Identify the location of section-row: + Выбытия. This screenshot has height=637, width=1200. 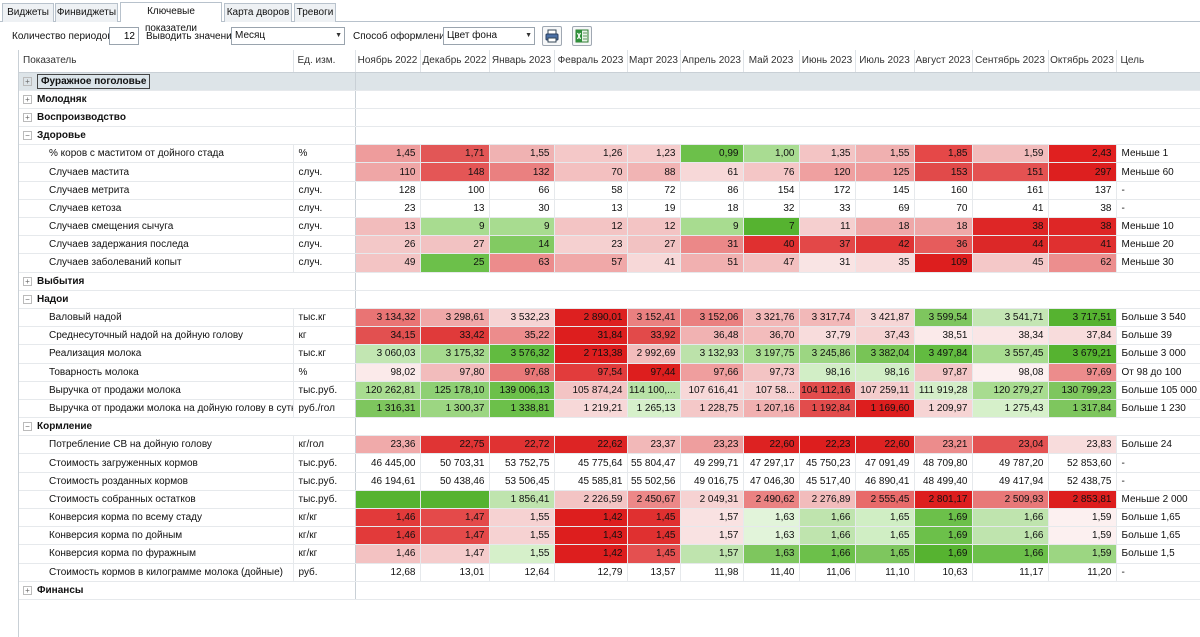
(609, 281).